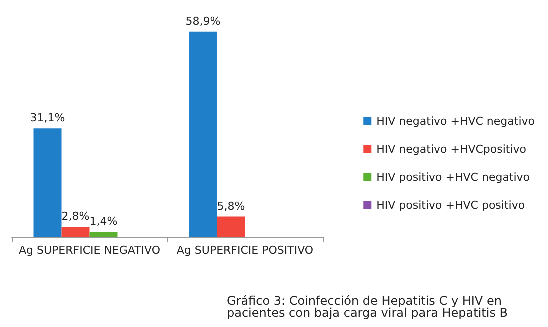  I want to click on legend-label: HIV negativo +HVCpositivo, so click(451, 149).